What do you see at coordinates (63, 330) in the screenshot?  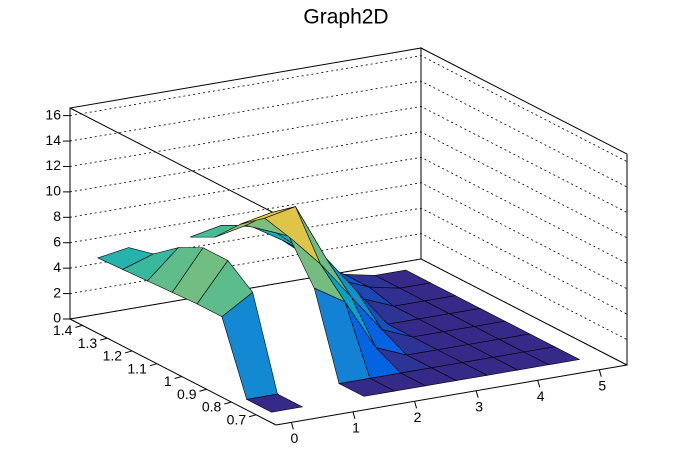 I see `y-tick-label: 1.4` at bounding box center [63, 330].